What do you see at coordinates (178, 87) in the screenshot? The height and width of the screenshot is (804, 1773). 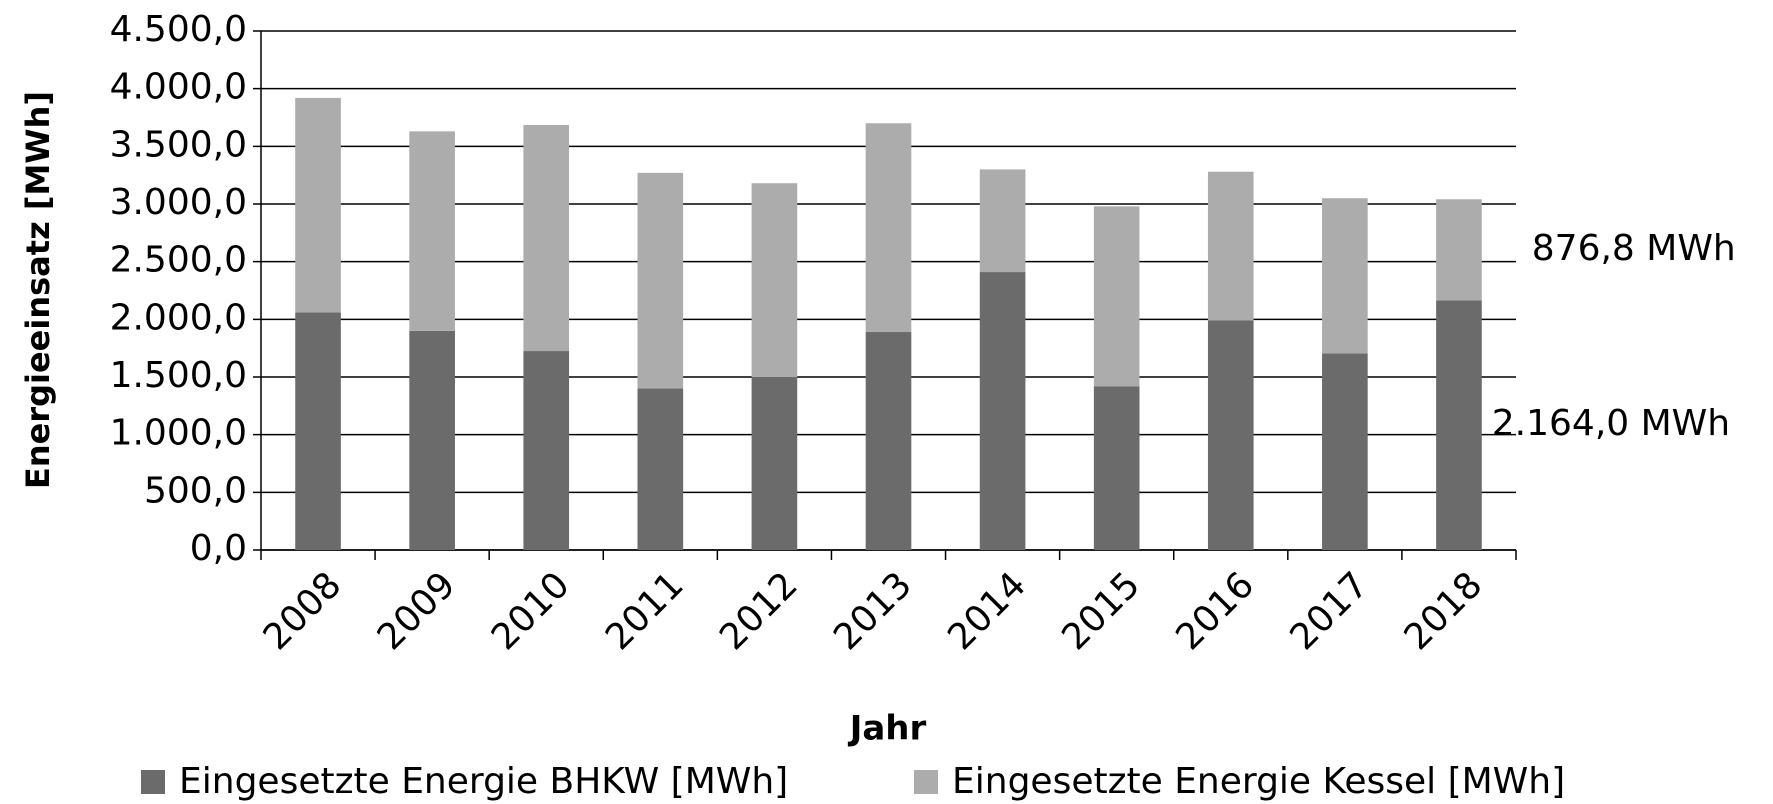 I see `y-tick-label: 4.000,0` at bounding box center [178, 87].